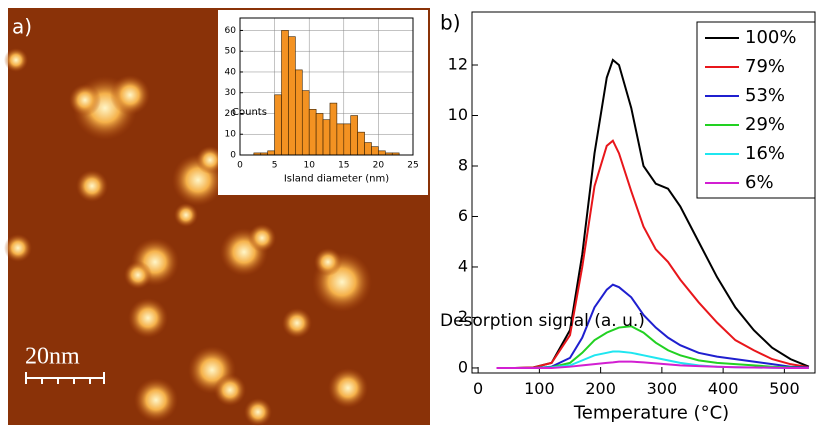 The height and width of the screenshot is (442, 819). What do you see at coordinates (52, 357) in the screenshot?
I see `scale-bar-label: 20nm` at bounding box center [52, 357].